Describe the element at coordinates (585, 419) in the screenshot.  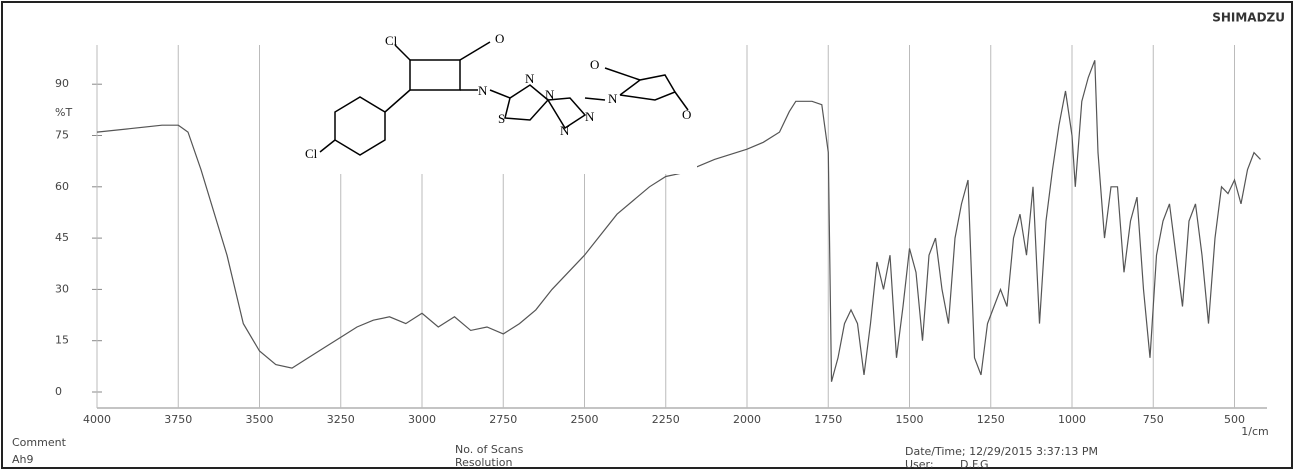
I see `x-tick-label: 2500` at that location.